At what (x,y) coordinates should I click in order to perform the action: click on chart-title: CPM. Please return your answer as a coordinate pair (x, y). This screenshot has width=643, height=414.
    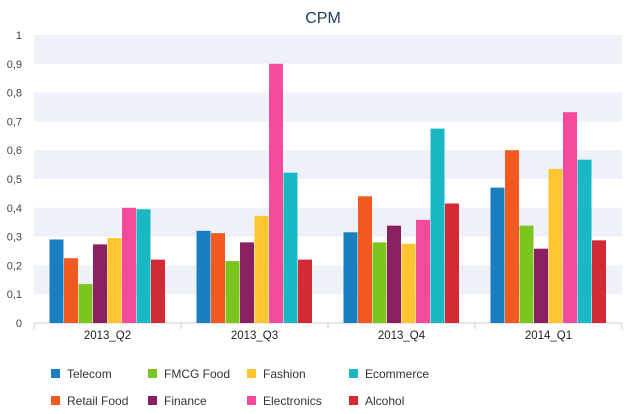
    Looking at the image, I should click on (323, 18).